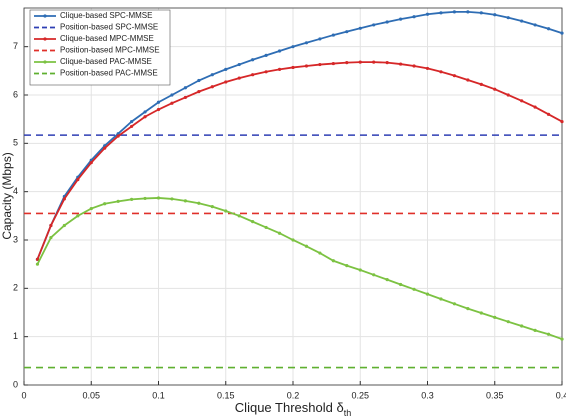 The width and height of the screenshot is (566, 420). What do you see at coordinates (293, 395) in the screenshot?
I see `x-tick-label: 0.2` at bounding box center [293, 395].